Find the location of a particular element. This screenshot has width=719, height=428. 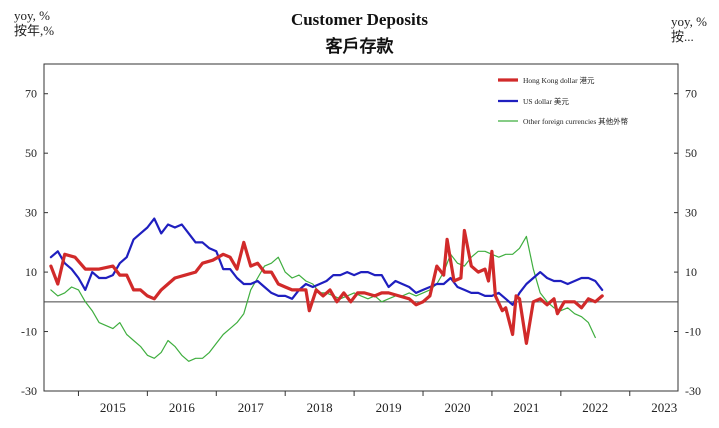

y-tick-label-right: -30 is located at coordinates (693, 391).